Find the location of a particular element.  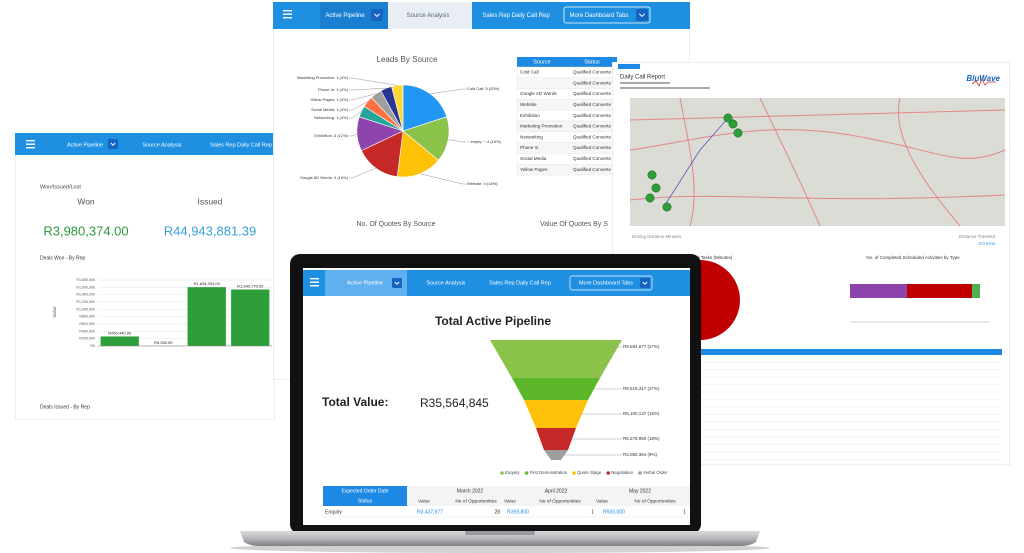

legend-label: Enquiry is located at coordinates (512, 472).